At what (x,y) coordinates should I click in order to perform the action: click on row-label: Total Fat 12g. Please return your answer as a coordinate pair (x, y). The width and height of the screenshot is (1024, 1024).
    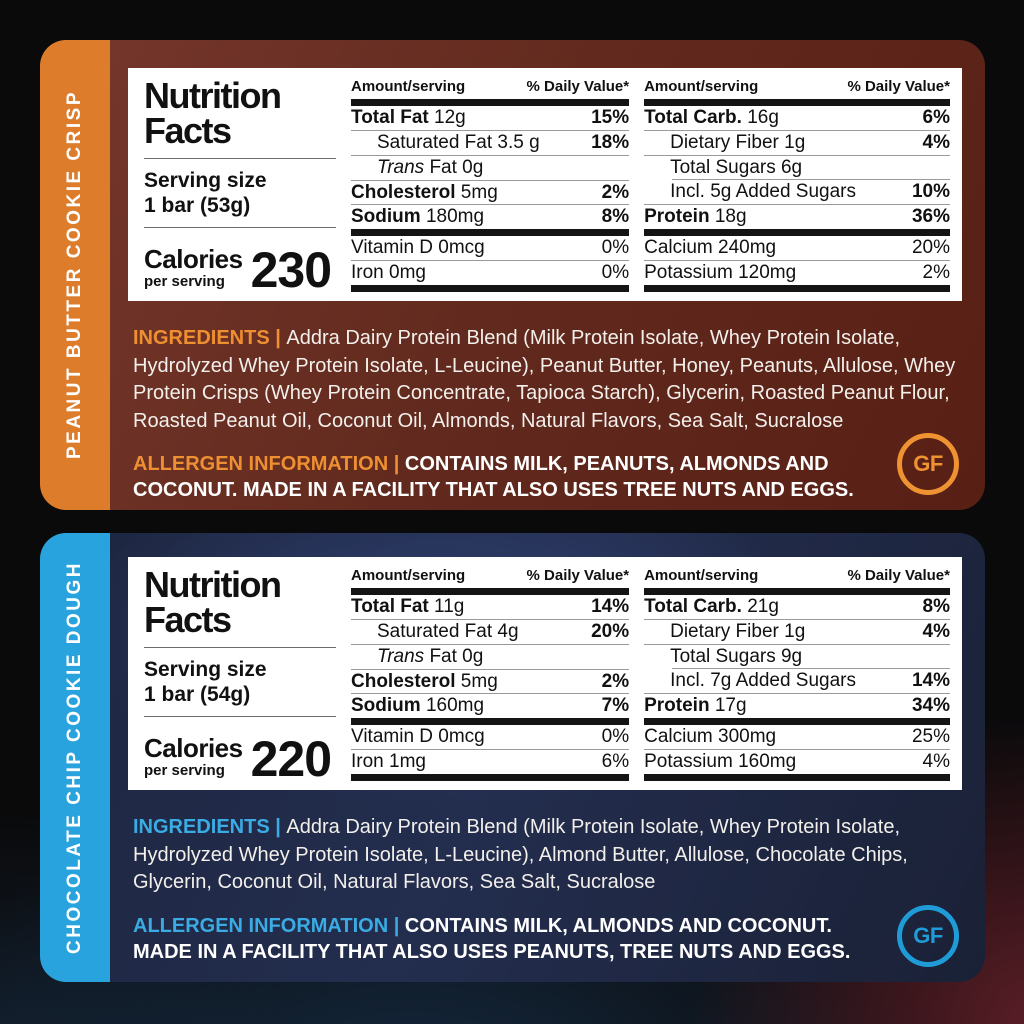
    Looking at the image, I should click on (408, 117).